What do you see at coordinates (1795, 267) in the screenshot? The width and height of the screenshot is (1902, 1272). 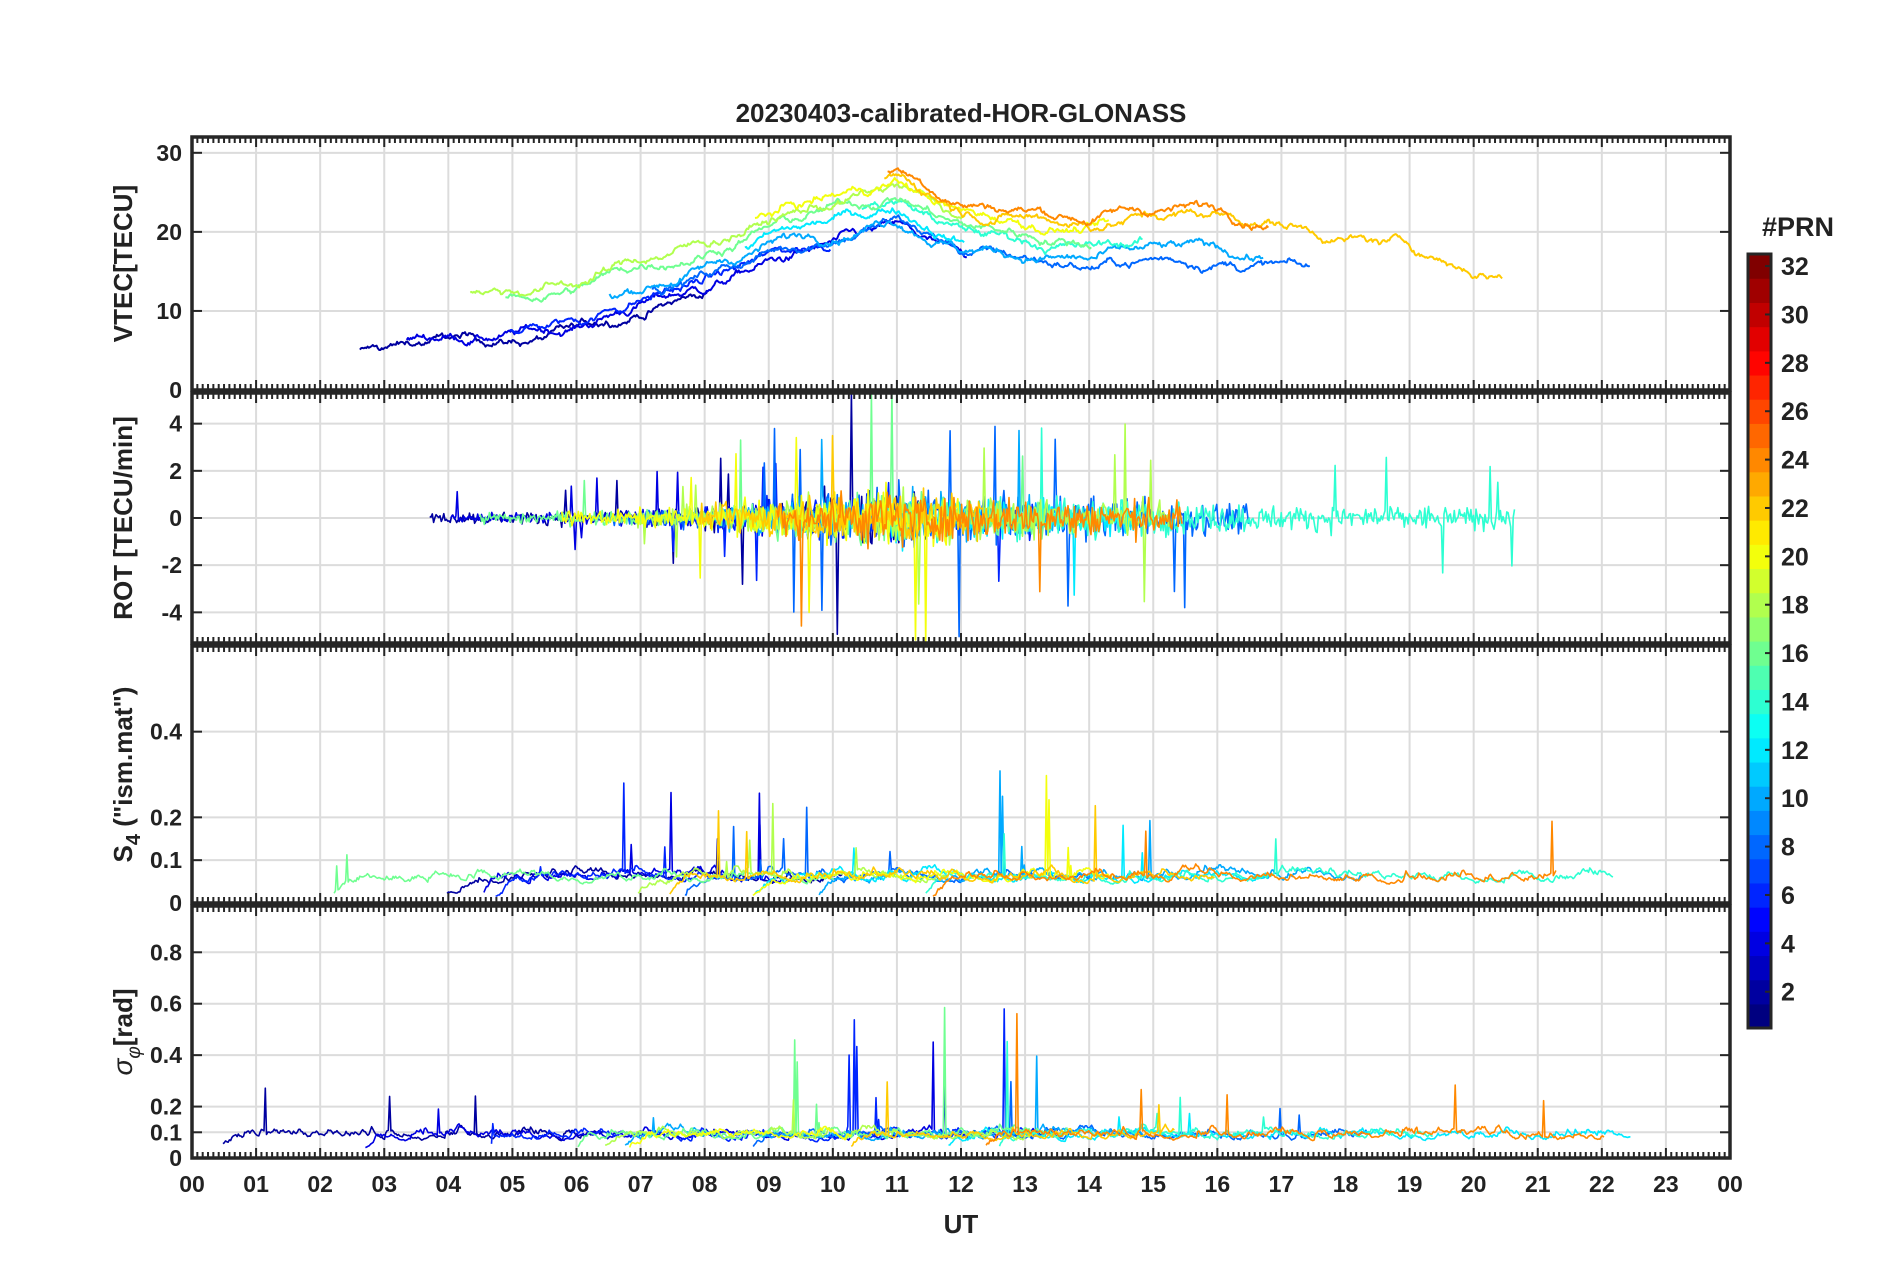 I see `colorbar-tick-label: 32` at bounding box center [1795, 267].